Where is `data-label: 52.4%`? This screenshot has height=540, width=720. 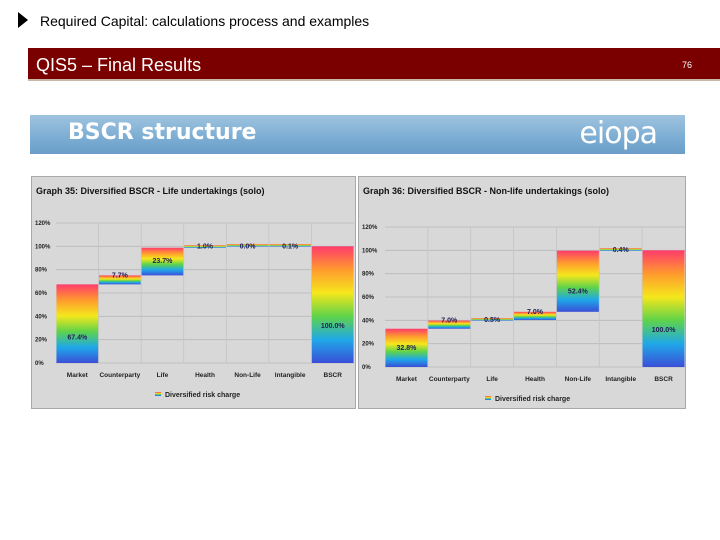
data-label: 52.4% is located at coordinates (578, 291).